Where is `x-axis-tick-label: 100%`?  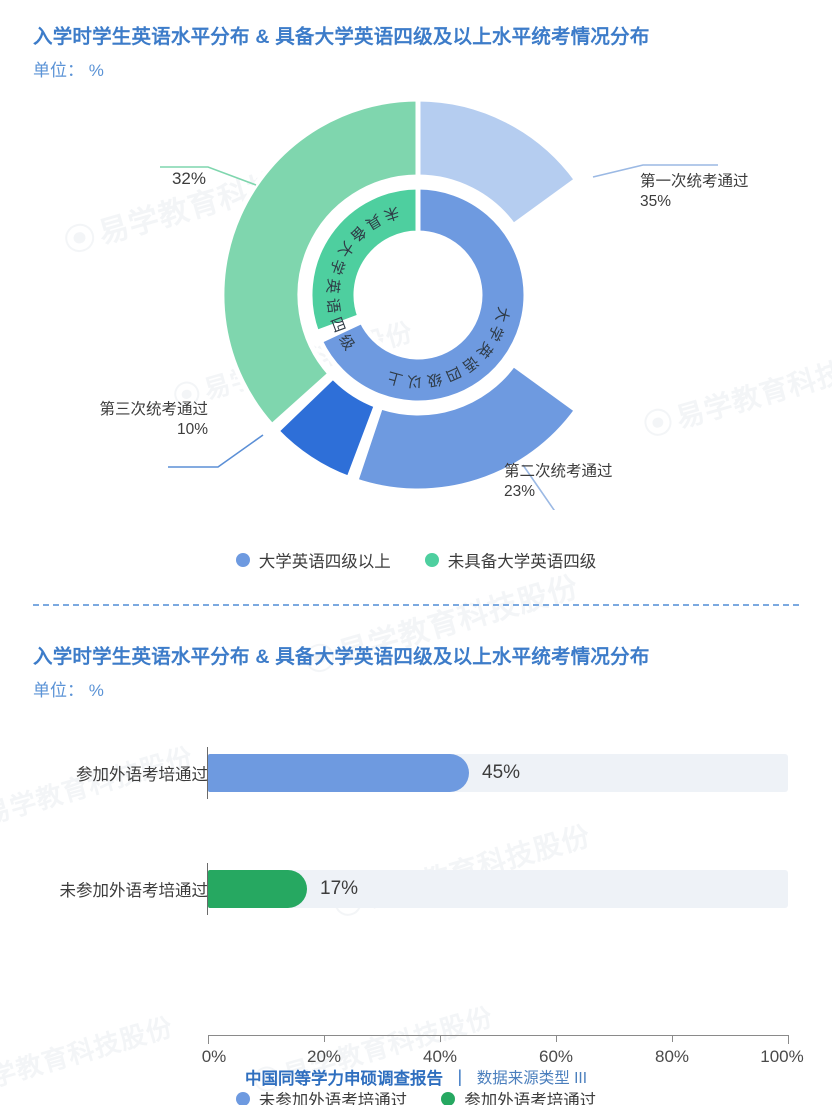 x-axis-tick-label: 100% is located at coordinates (782, 1056).